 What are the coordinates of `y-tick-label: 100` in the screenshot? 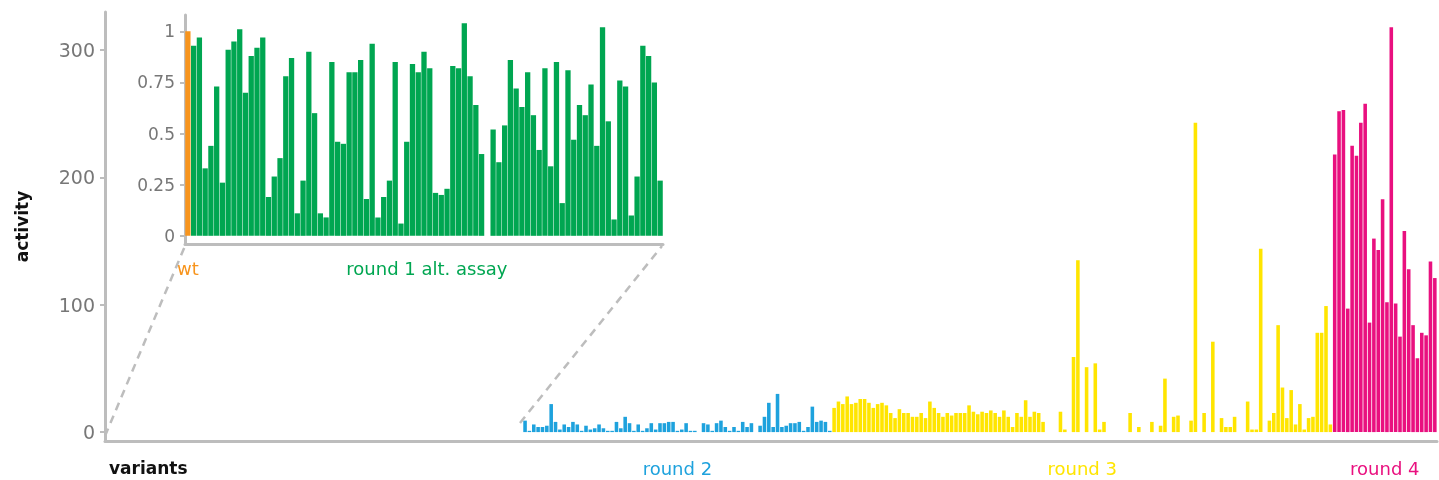 It's located at (76, 304).